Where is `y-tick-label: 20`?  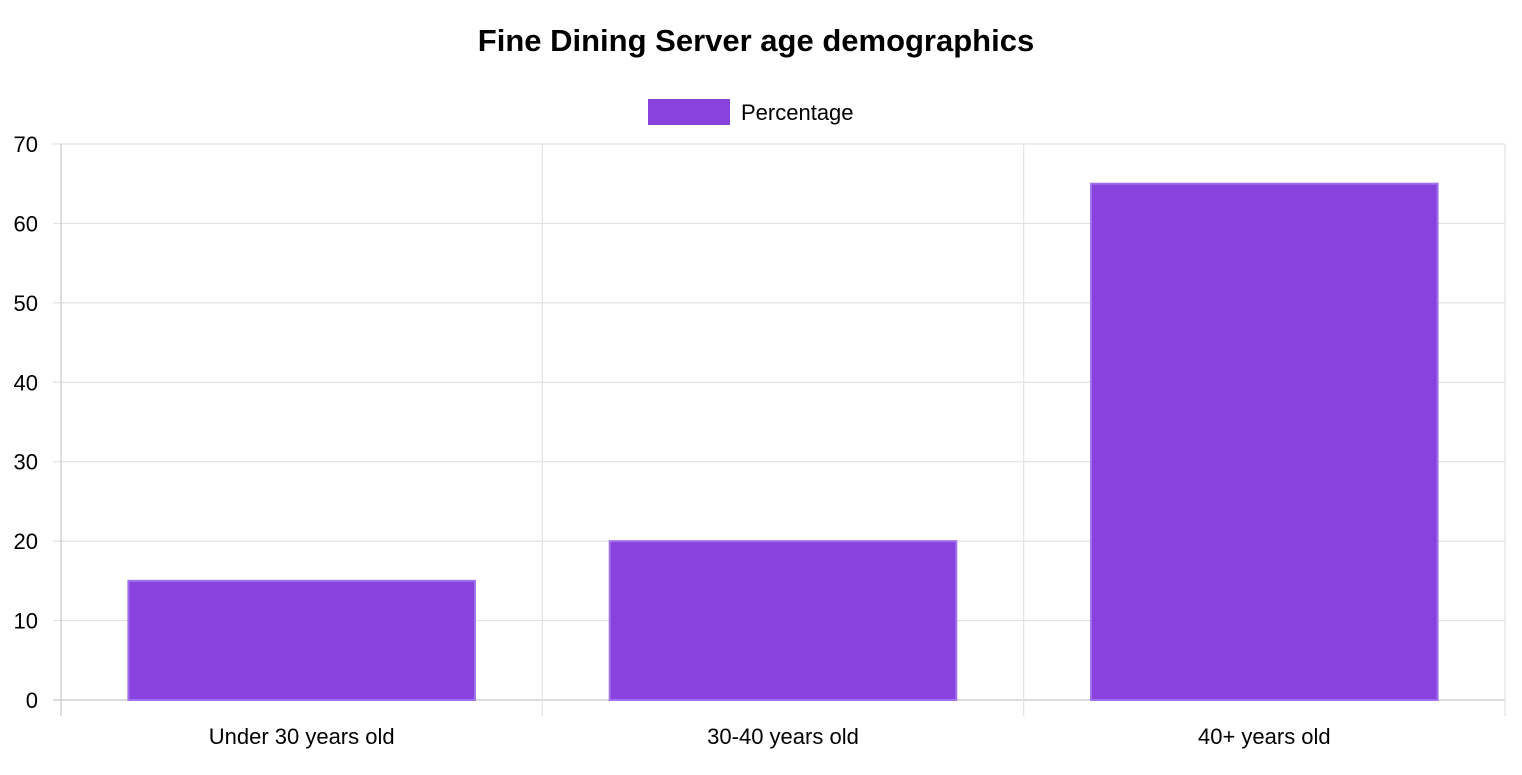 y-tick-label: 20 is located at coordinates (26, 541).